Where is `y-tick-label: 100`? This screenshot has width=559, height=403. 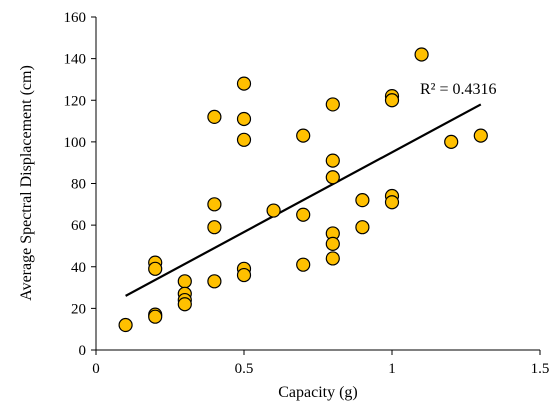 y-tick-label: 100 is located at coordinates (75, 143).